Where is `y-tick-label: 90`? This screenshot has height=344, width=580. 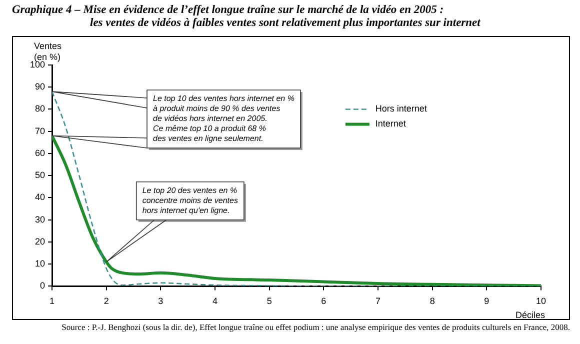
y-tick-label: 90 is located at coordinates (40, 87).